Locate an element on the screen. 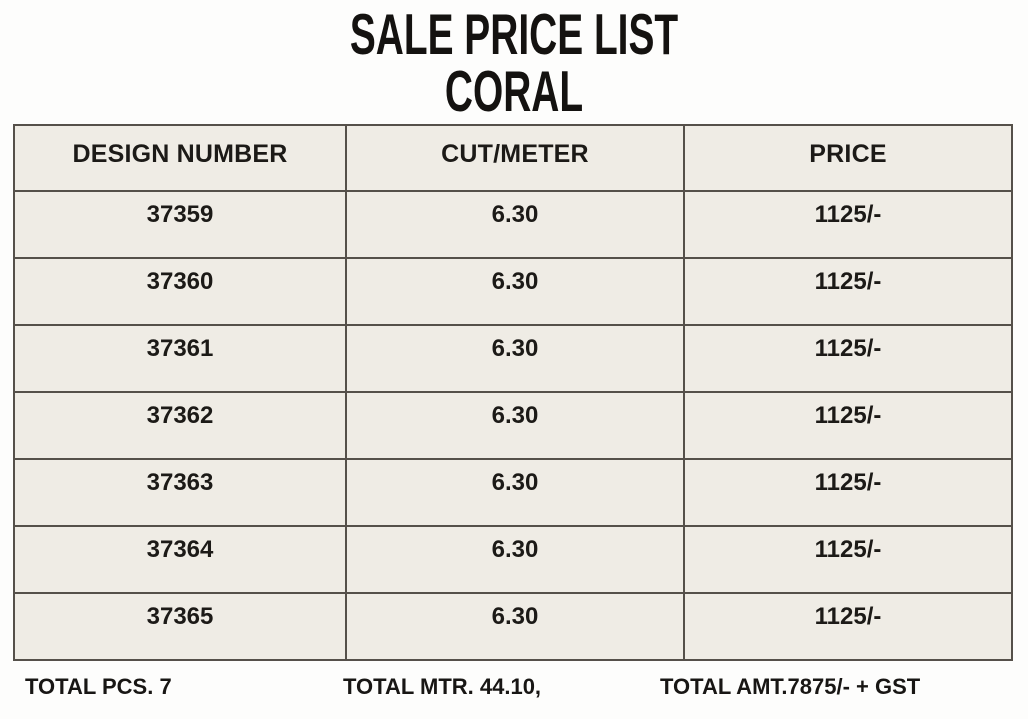 The image size is (1028, 719). table-row: 37365 6.30 1125/- is located at coordinates (513, 626).